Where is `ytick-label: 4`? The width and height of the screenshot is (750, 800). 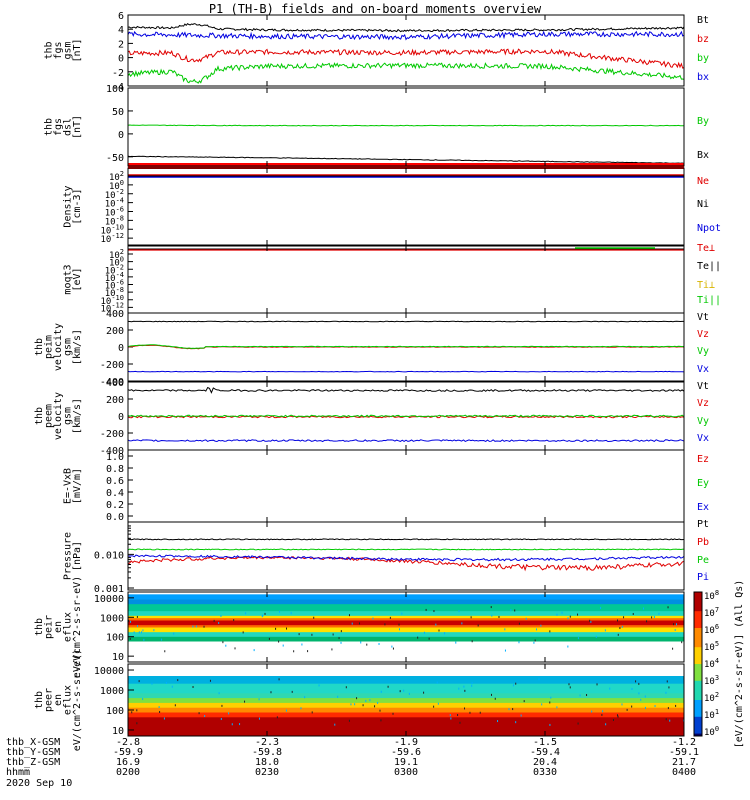 ytick-label: 4 is located at coordinates (121, 30).